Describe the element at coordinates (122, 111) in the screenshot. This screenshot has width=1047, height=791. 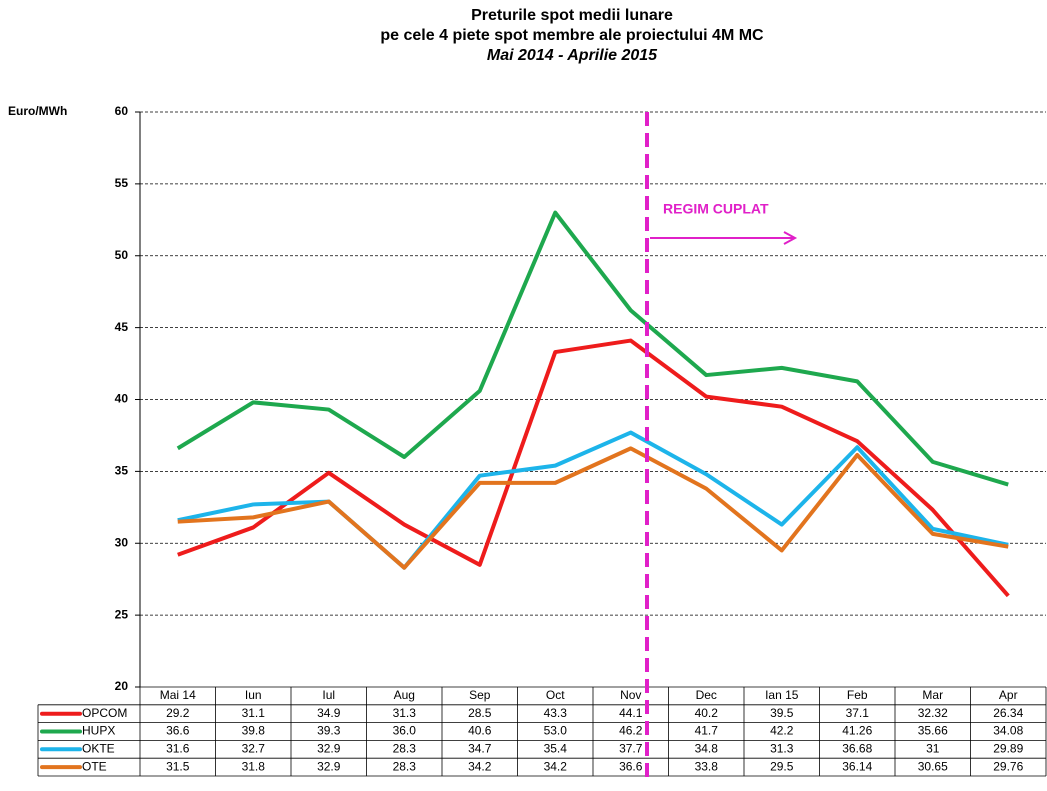
I see `y-tick-label: 60` at that location.